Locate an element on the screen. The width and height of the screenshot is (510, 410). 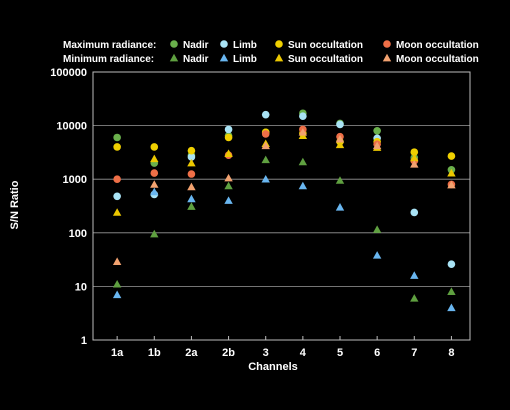
x-tick-label: 2b is located at coordinates (228, 353).